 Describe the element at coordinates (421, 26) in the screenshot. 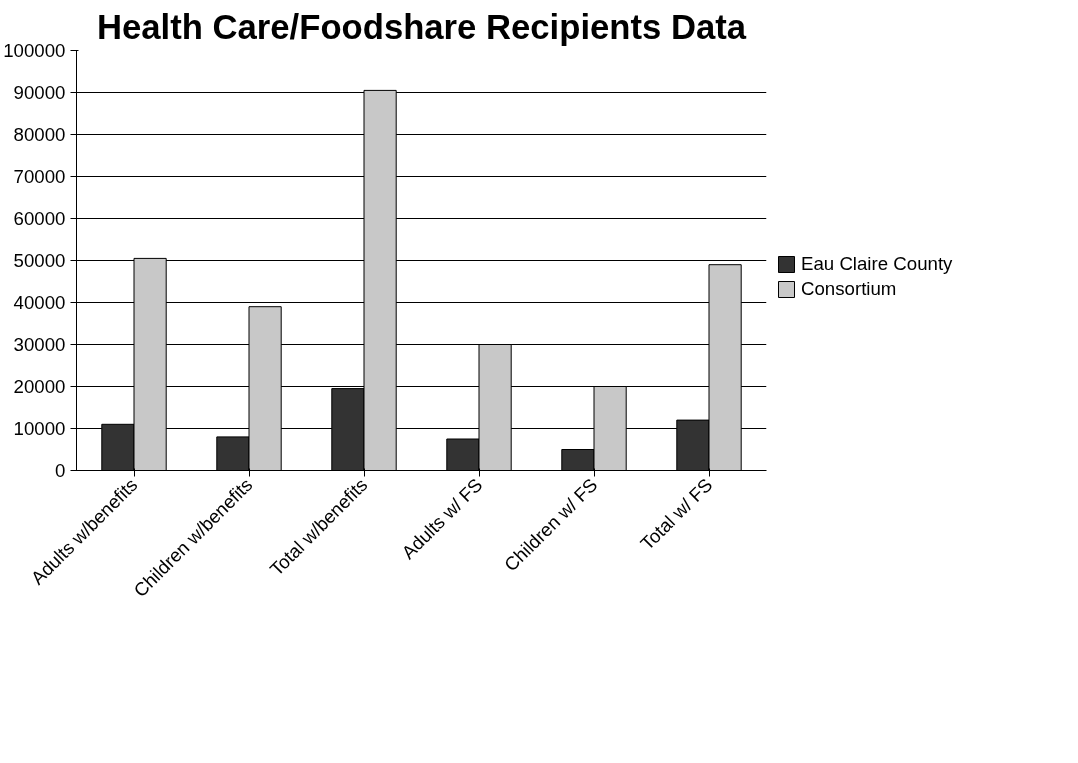

I see `chart-title: Health Care/Foodshare Recipients Data` at that location.